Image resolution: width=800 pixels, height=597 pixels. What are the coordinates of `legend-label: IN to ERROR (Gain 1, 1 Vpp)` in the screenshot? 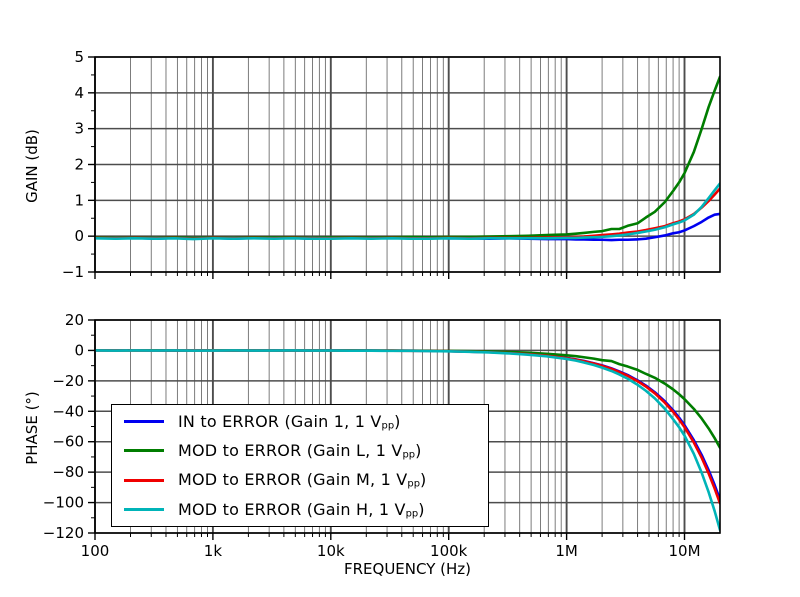 It's located at (289, 421).